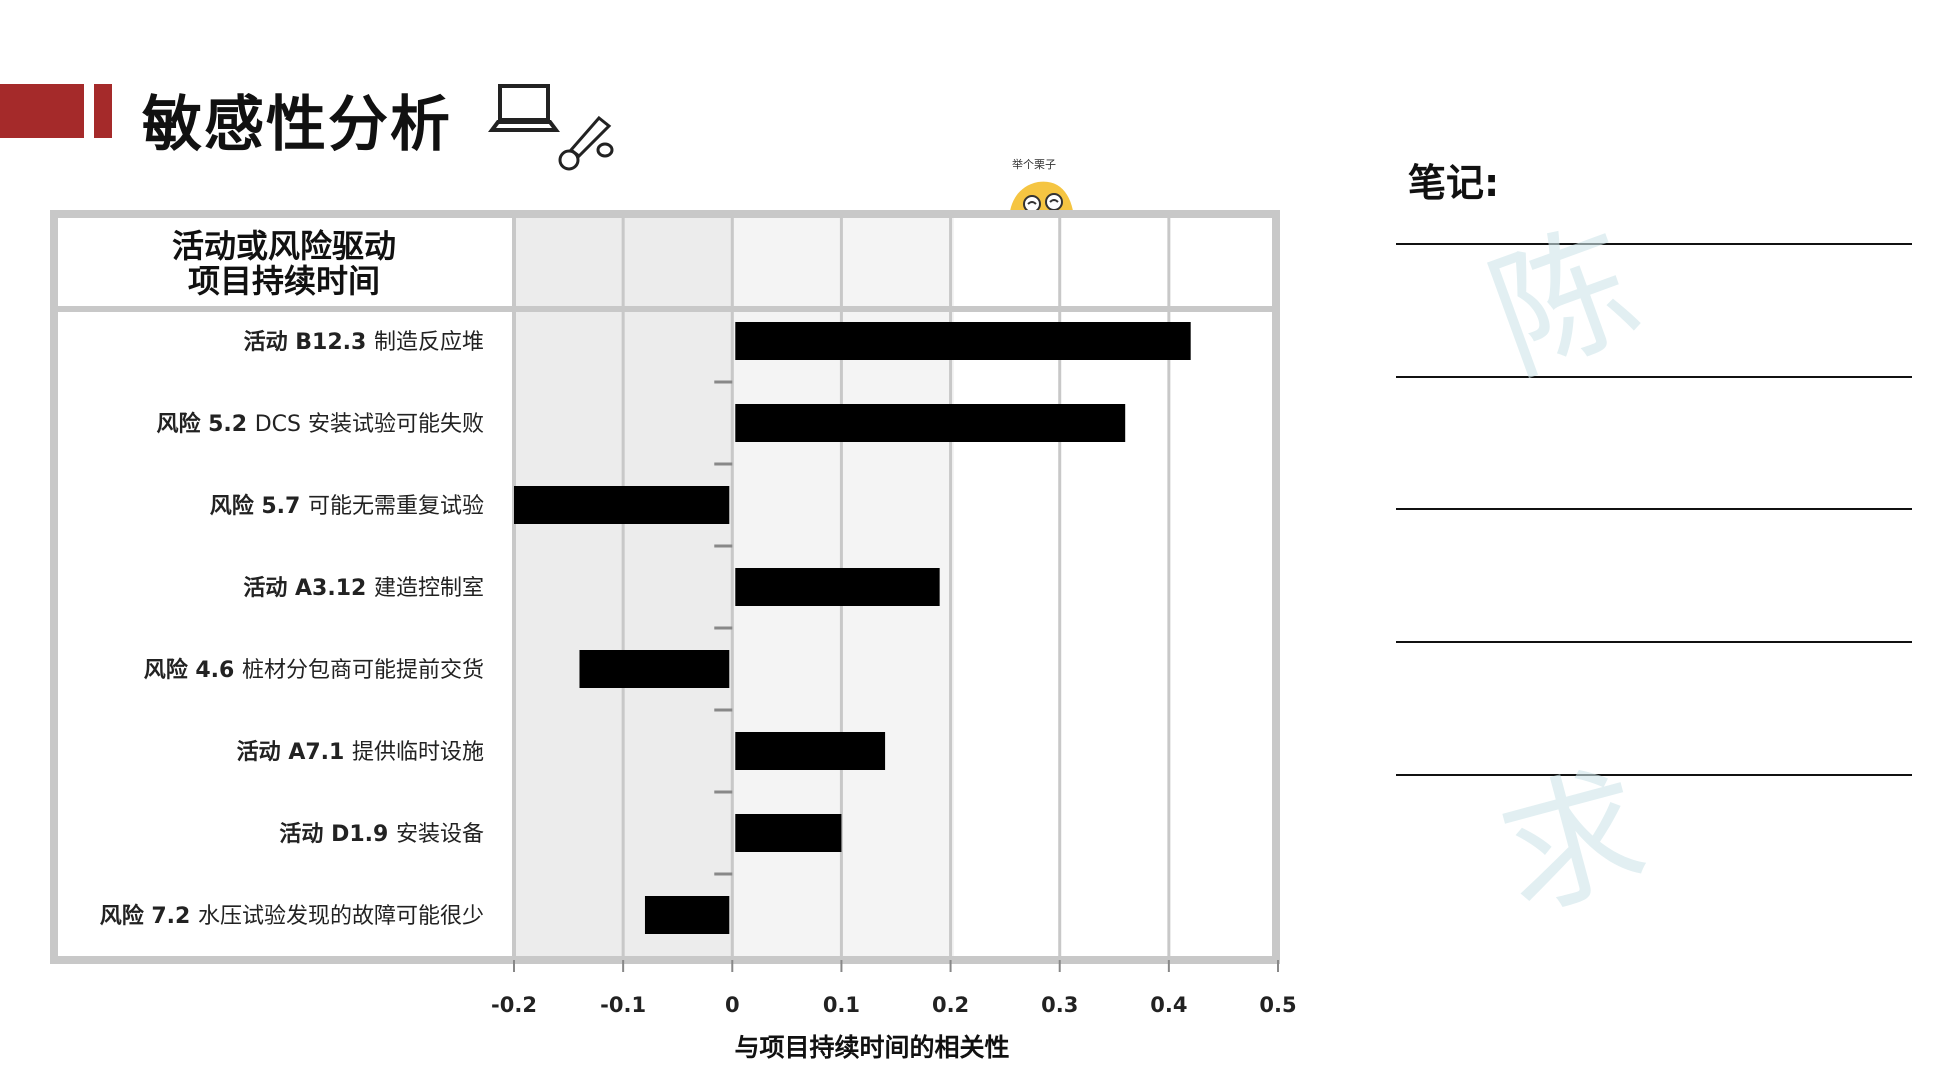 This screenshot has height=1084, width=1934. I want to click on header-line-2: 项目持续时间, so click(284, 281).